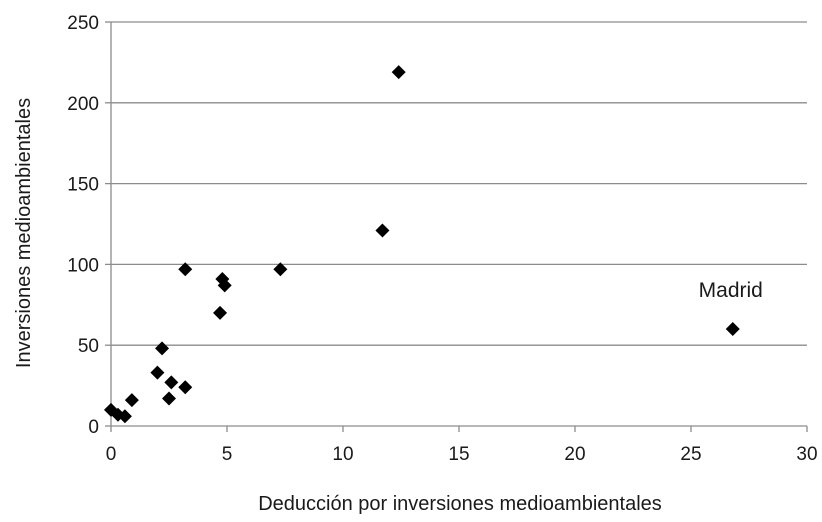  I want to click on y-tick-label: 250, so click(83, 23).